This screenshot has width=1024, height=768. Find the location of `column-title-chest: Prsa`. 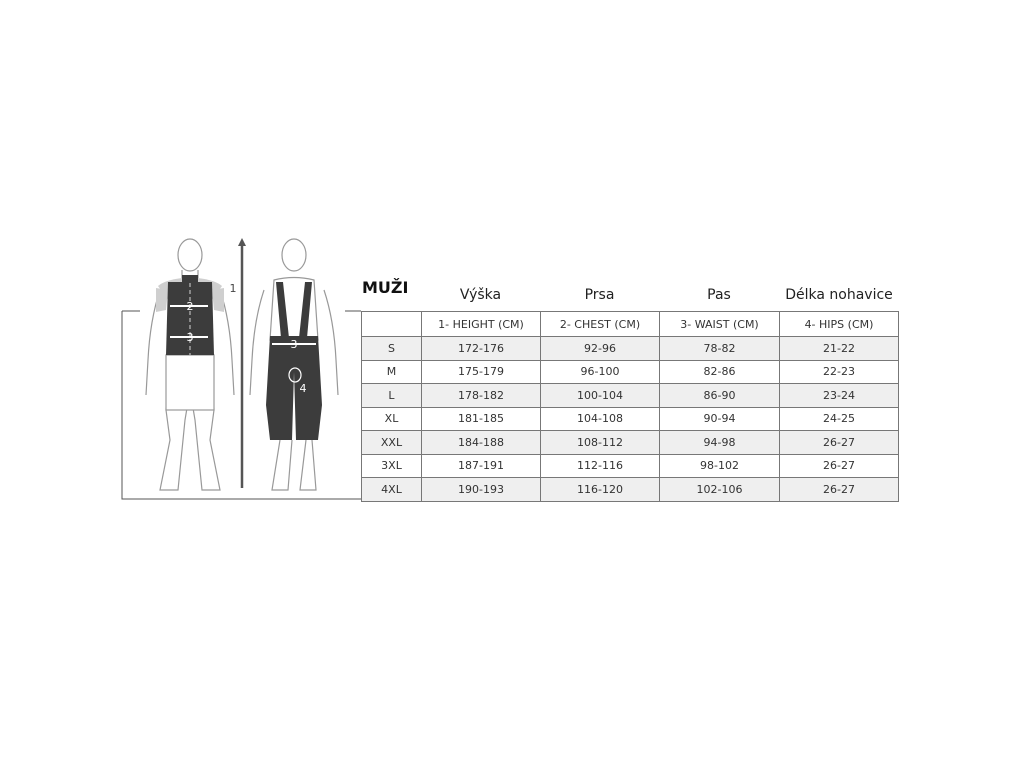

column-title-chest: Prsa is located at coordinates (599, 295).